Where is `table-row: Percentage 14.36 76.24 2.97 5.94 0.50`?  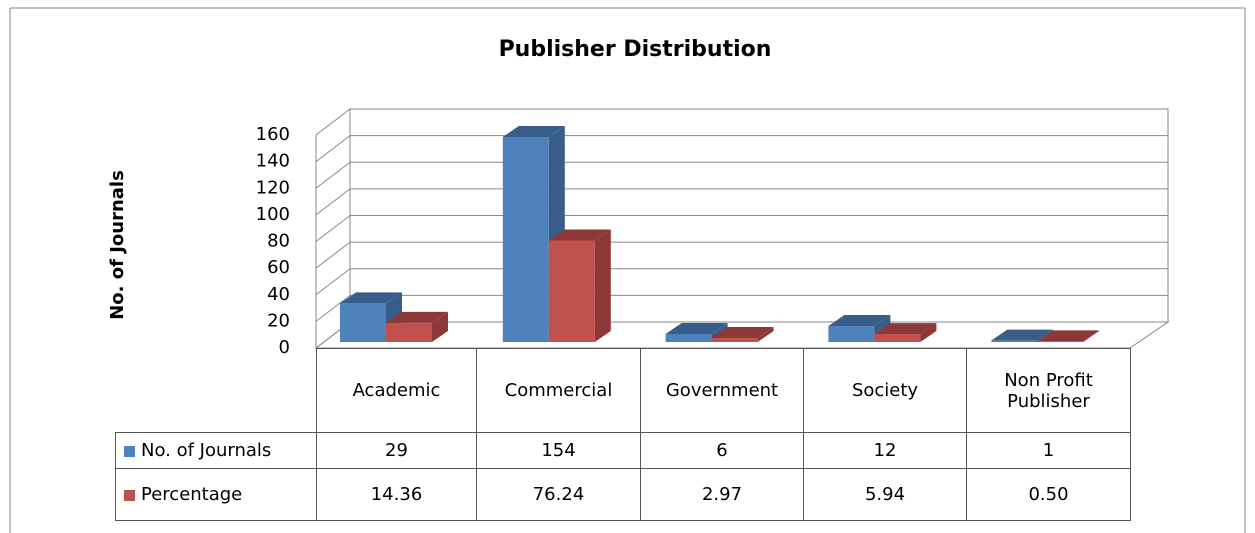 table-row: Percentage 14.36 76.24 2.97 5.94 0.50 is located at coordinates (623, 494).